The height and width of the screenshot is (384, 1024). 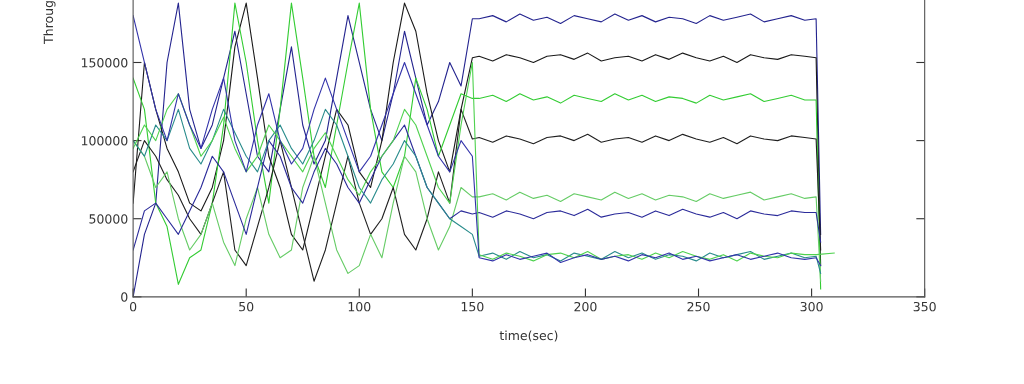 What do you see at coordinates (108, 219) in the screenshot?
I see `y-tick-label: 50000` at bounding box center [108, 219].